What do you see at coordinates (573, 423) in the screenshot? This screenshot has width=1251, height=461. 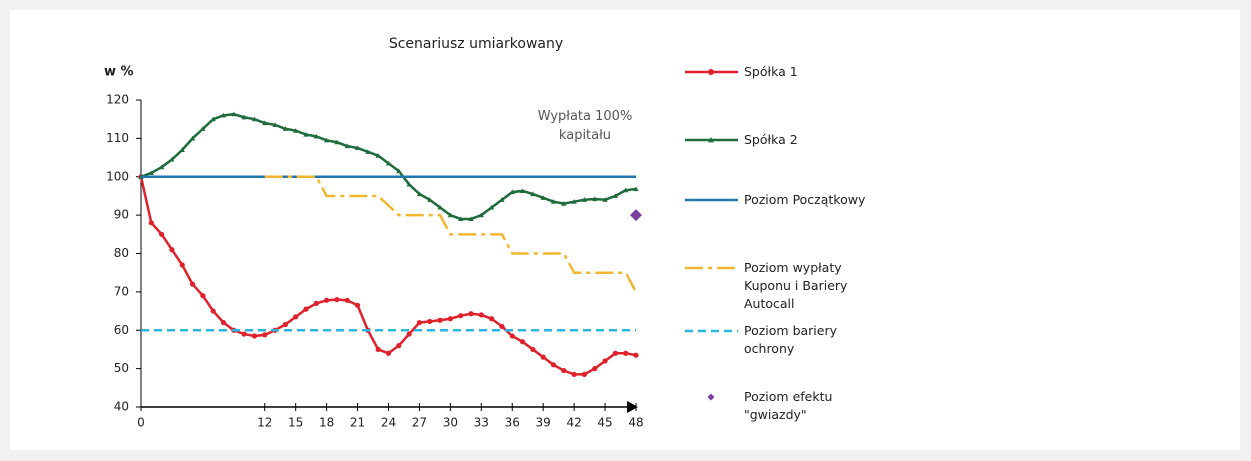 I see `x-tick-label: 42` at bounding box center [573, 423].